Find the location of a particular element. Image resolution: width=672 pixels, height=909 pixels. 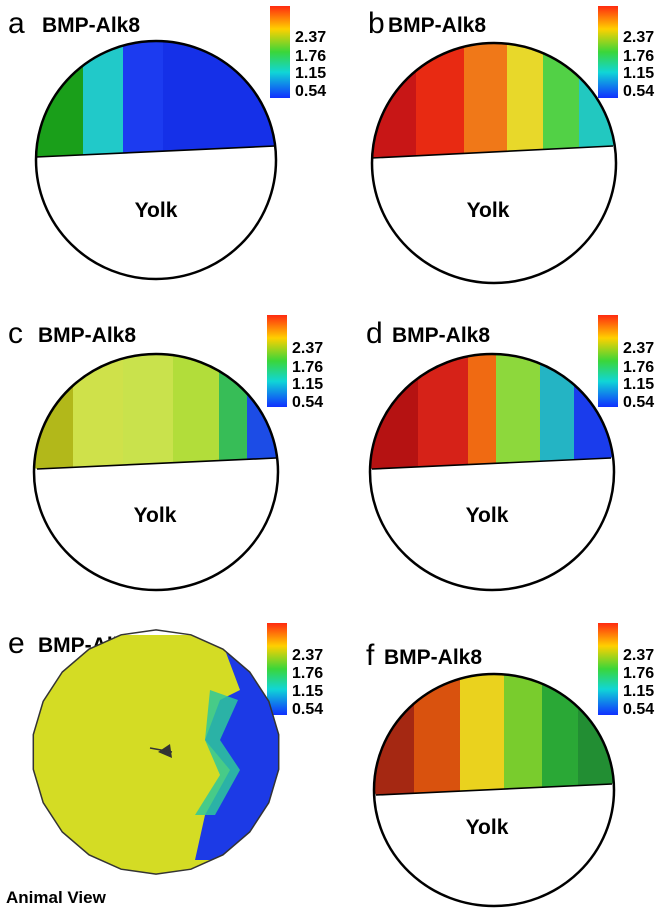

panel-label: a is located at coordinates (16, 23).